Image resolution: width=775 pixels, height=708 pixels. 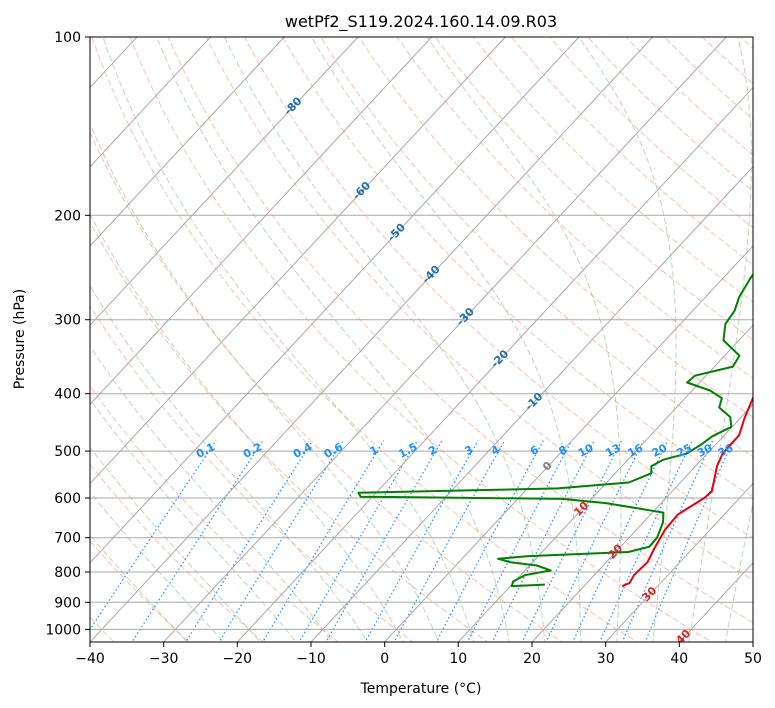 What do you see at coordinates (67, 452) in the screenshot?
I see `y-tick-label: 500` at bounding box center [67, 452].